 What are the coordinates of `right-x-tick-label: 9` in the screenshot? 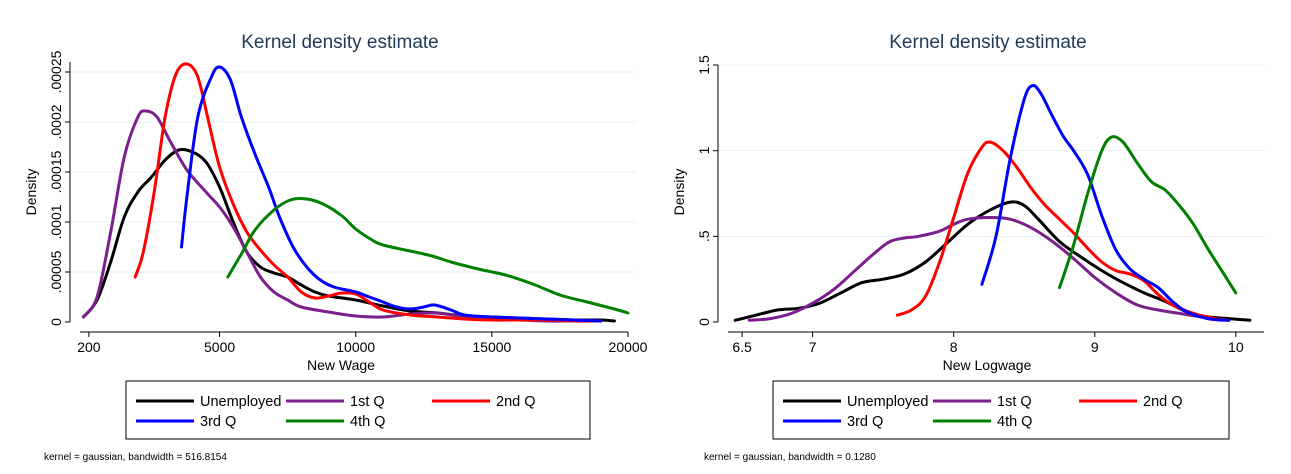 It's located at (1095, 347).